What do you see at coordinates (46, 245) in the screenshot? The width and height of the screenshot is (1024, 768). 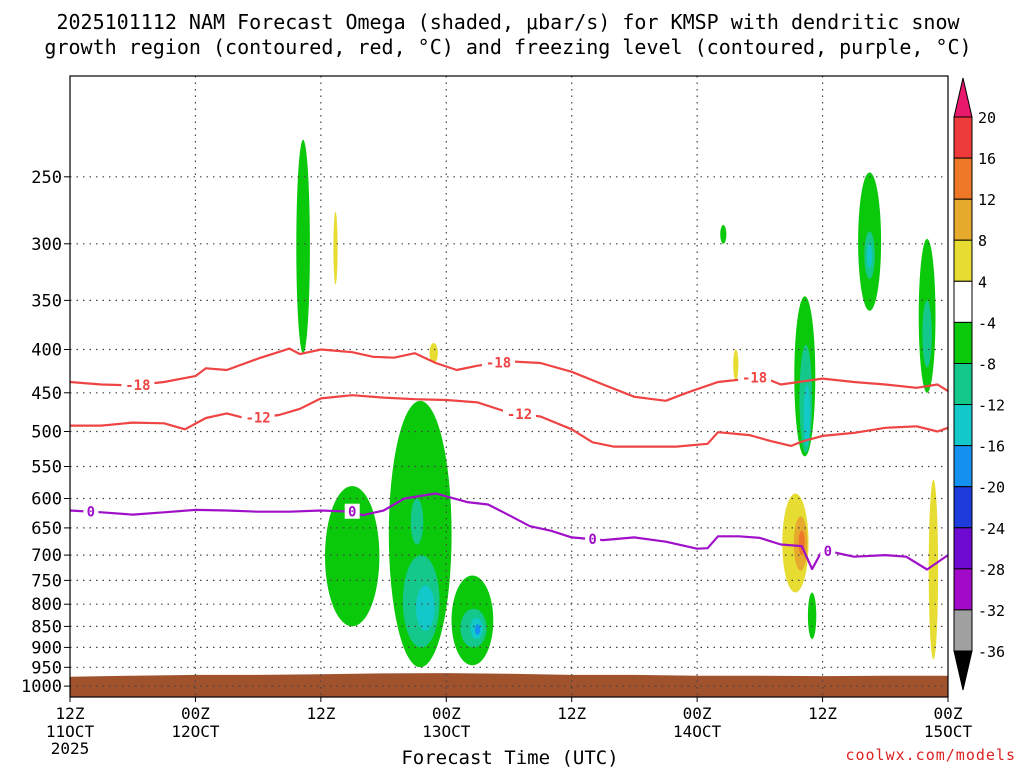 I see `y-tick-label-300: 300` at bounding box center [46, 245].